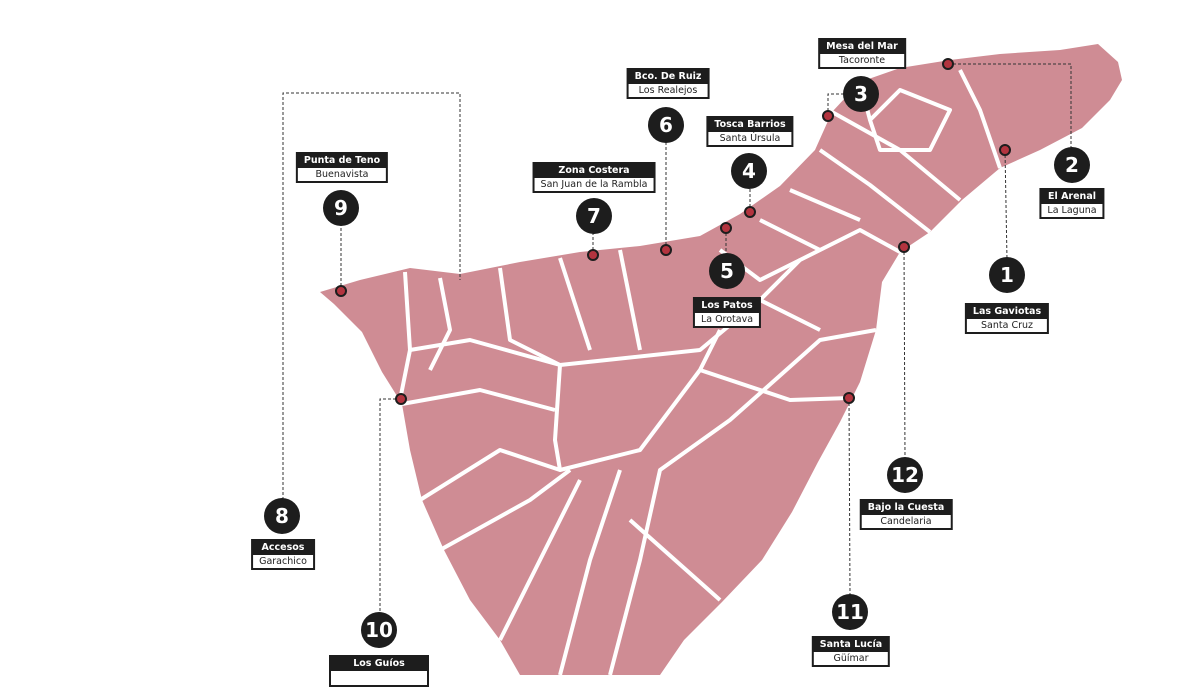  I want to click on label-title: Las Gaviotas, so click(1007, 311).